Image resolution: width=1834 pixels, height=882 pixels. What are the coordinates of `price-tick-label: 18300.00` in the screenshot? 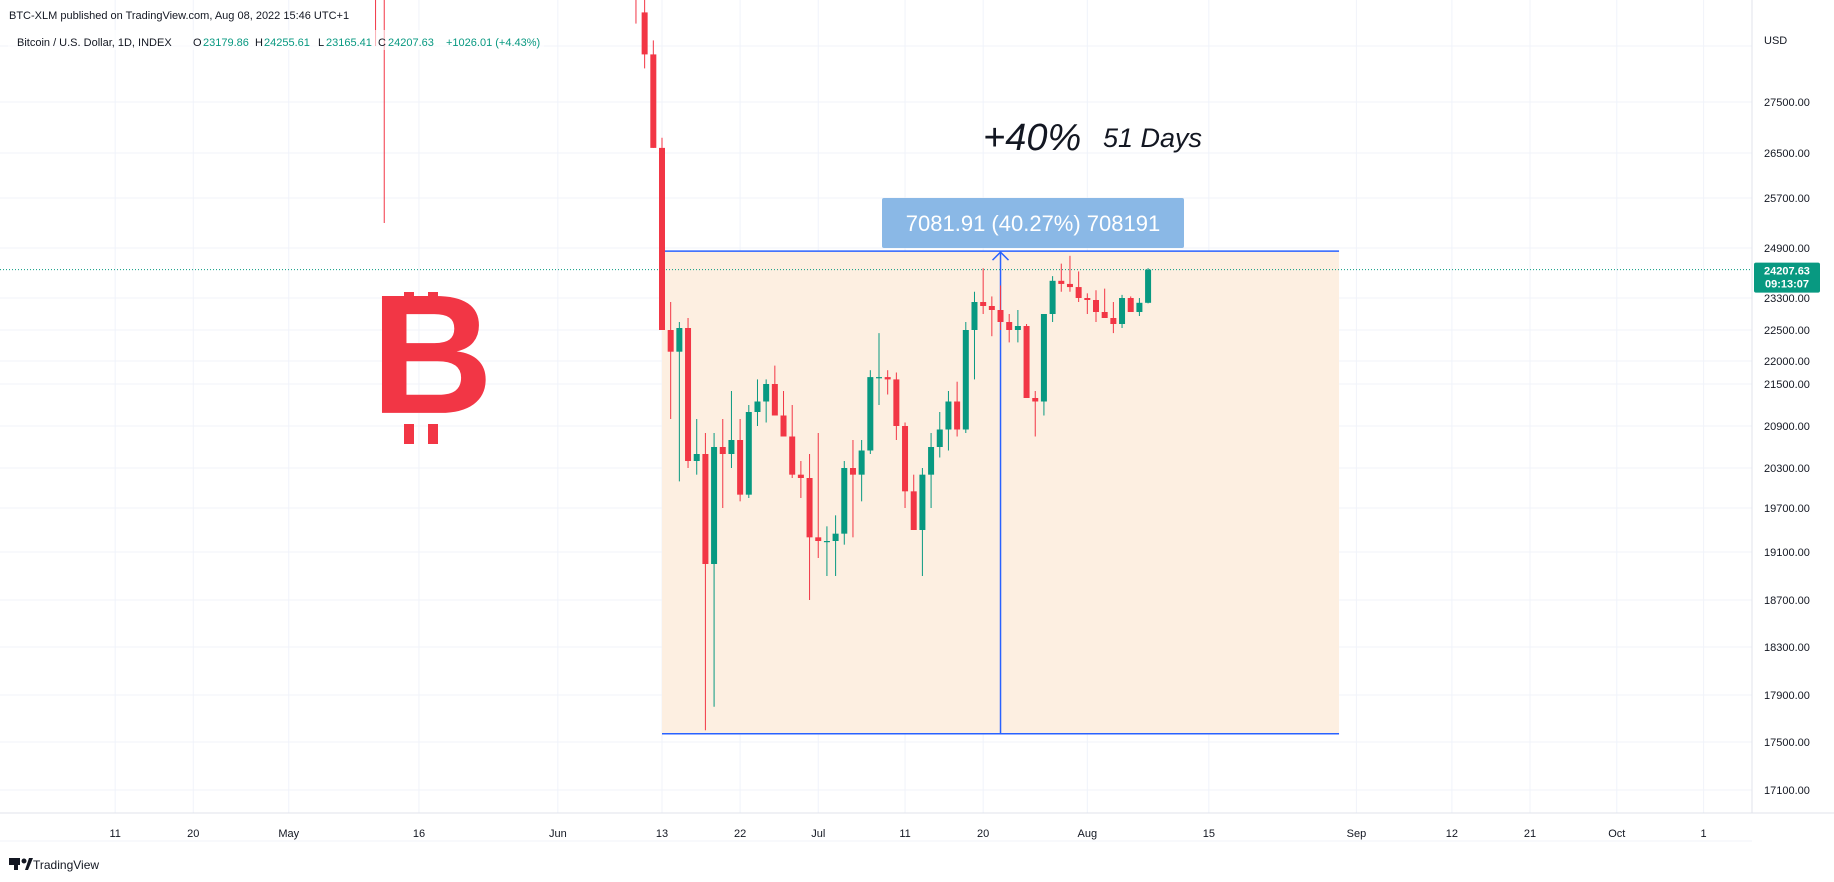 It's located at (1787, 648).